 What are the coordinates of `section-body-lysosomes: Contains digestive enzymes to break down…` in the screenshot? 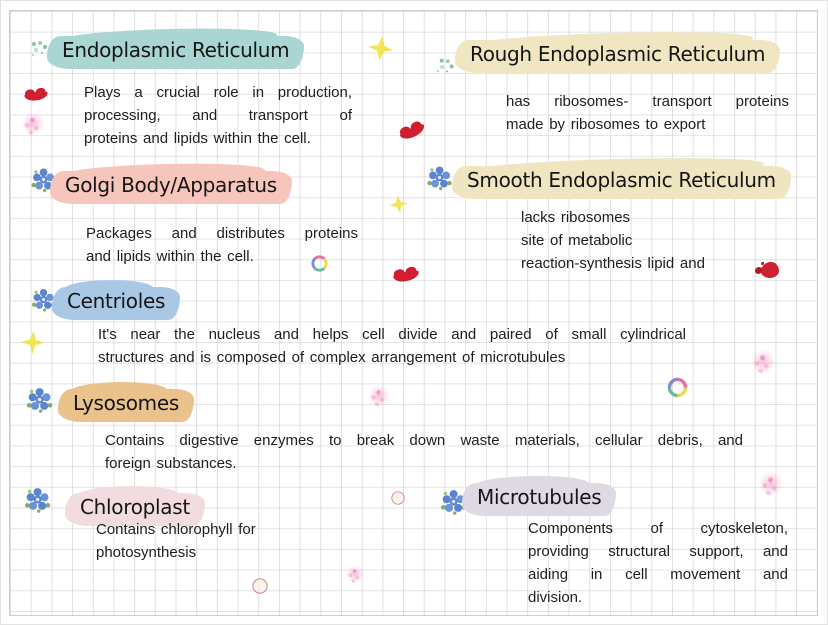 It's located at (424, 452).